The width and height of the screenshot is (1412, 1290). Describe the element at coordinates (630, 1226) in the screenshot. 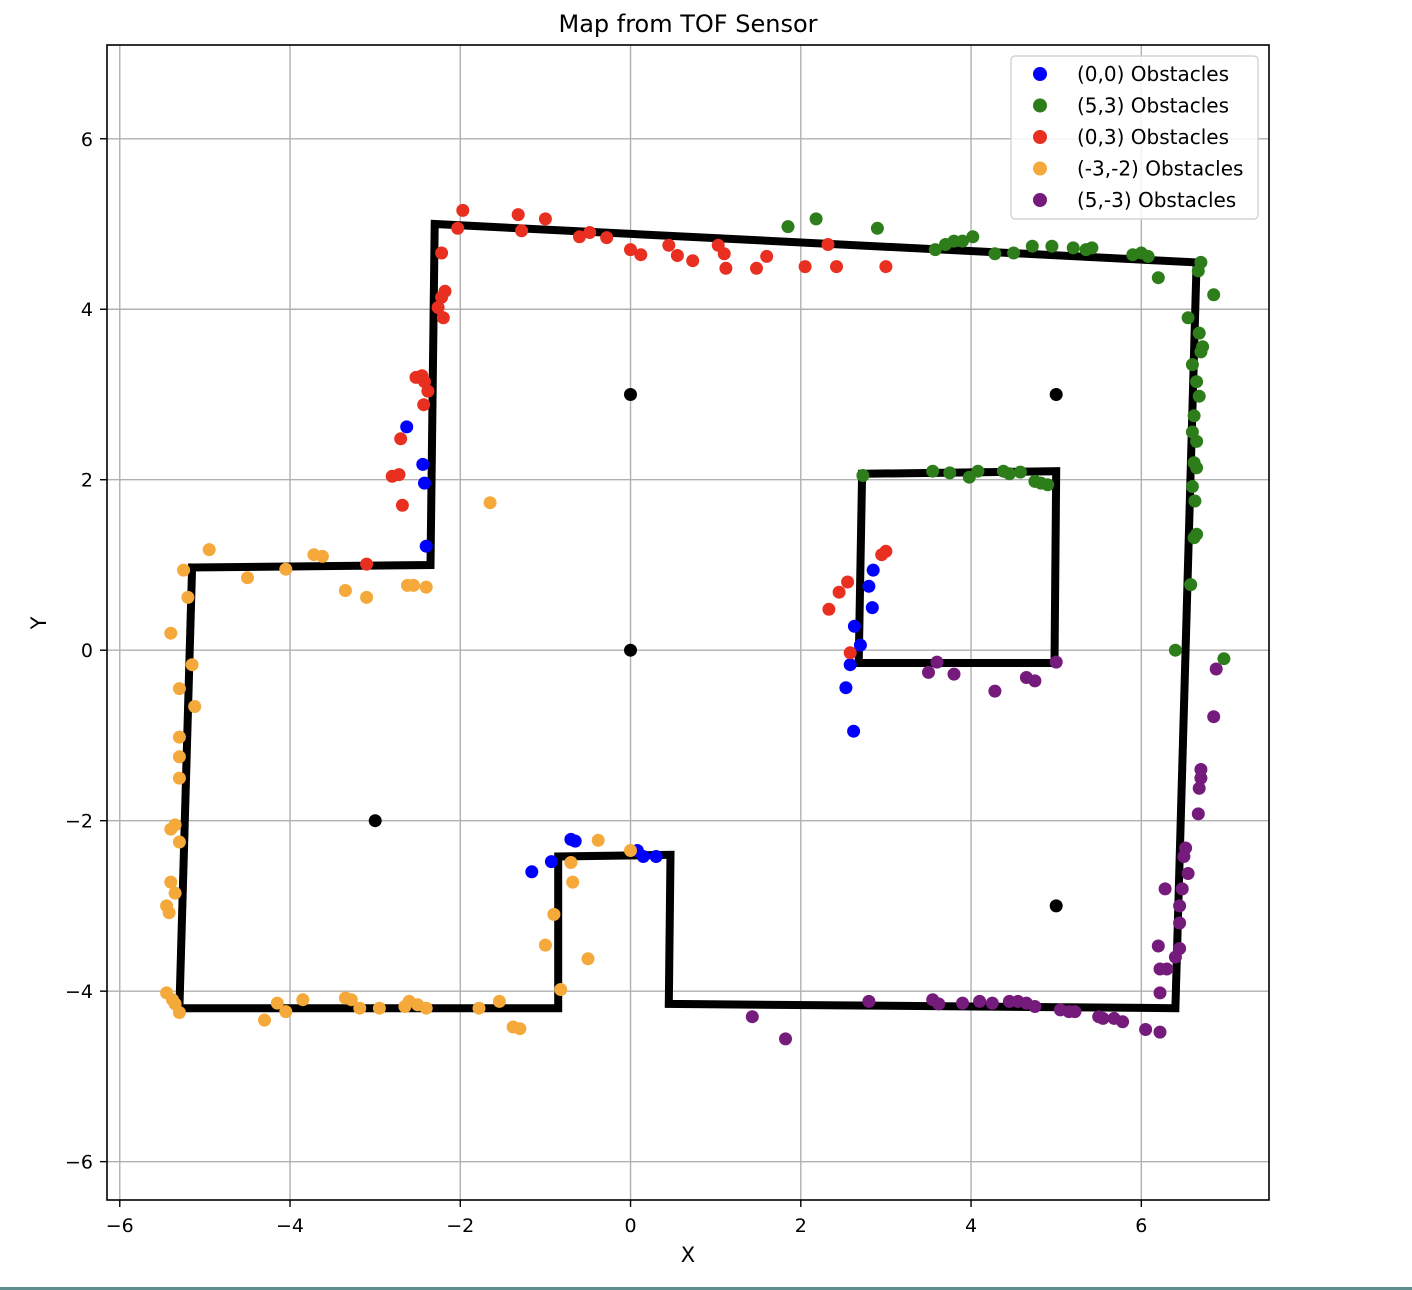

I see `x-tick-label: 0` at that location.